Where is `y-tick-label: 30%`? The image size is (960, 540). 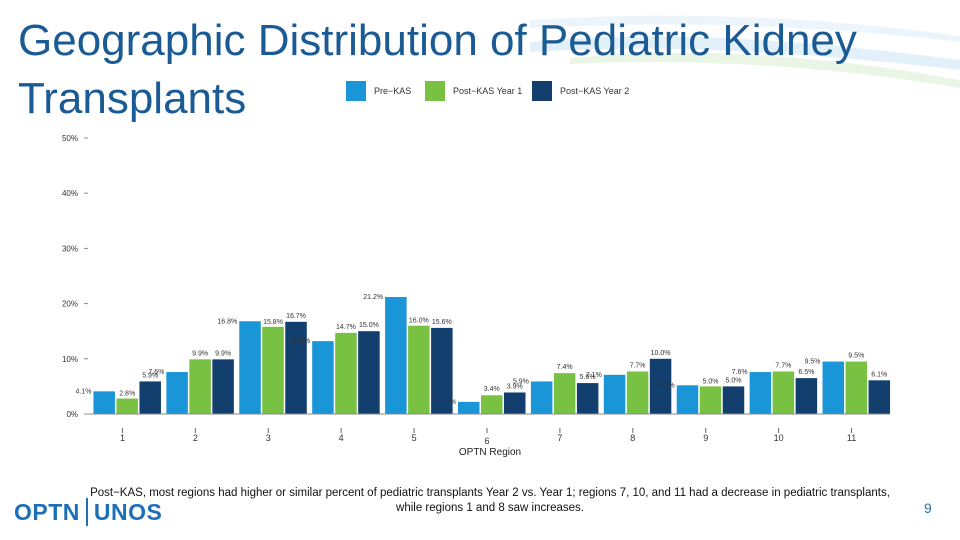 y-tick-label: 30% is located at coordinates (70, 248).